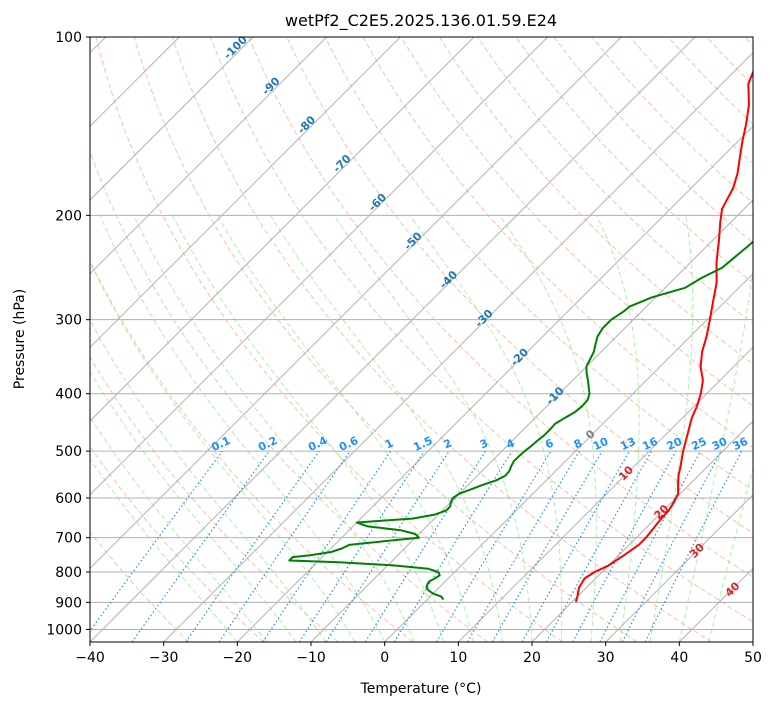 The image size is (775, 708). Describe the element at coordinates (650, 444) in the screenshot. I see `mixing-ratio-label: 16` at that location.